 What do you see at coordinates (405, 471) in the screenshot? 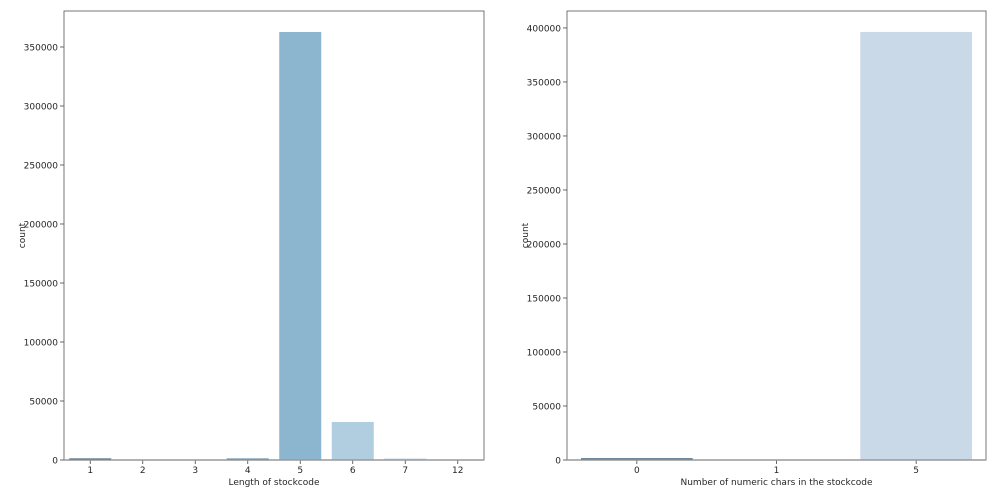
I see `x-tick-label: 7` at bounding box center [405, 471].